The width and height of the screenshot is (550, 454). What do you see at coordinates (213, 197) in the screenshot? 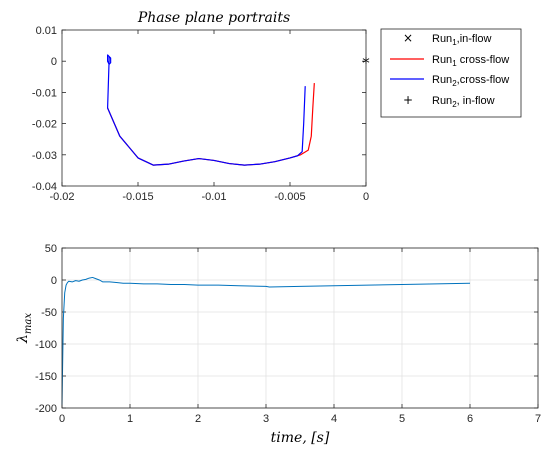
I see `x-tick-label: -0.01` at bounding box center [213, 197].